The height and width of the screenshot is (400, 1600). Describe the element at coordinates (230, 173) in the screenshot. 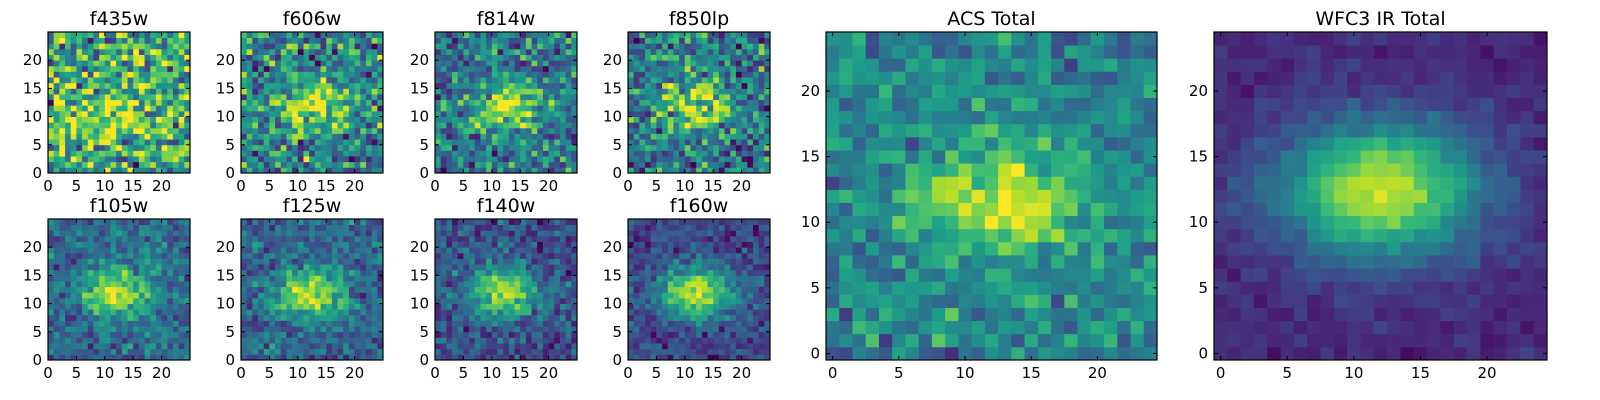

I see `y-tick-label: 0` at that location.